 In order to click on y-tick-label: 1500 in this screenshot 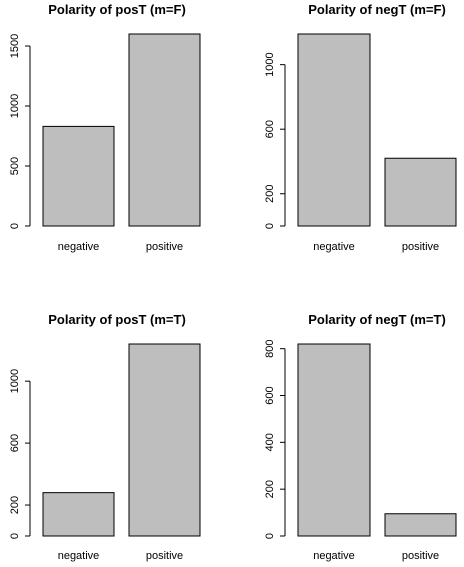, I will do `click(15, 46)`.